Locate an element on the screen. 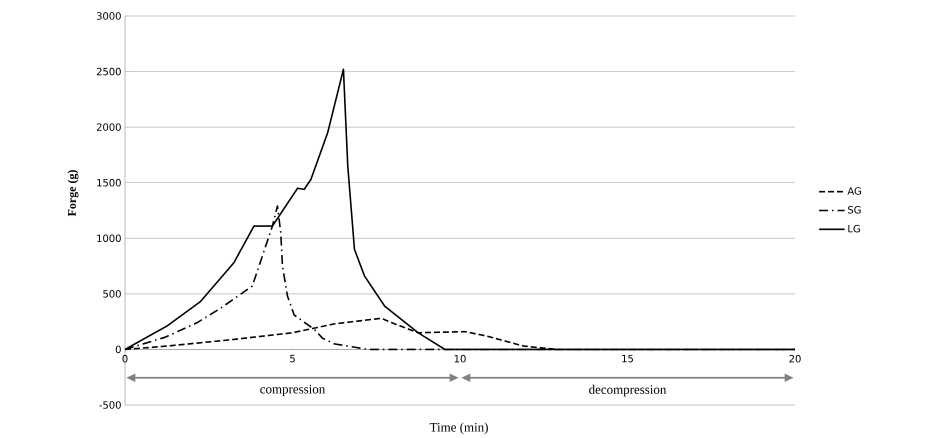 This screenshot has height=438, width=938. y-tick-label: -500 is located at coordinates (110, 405).